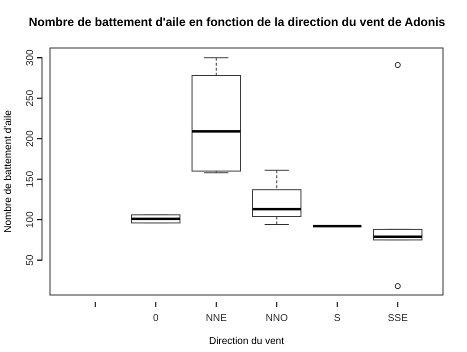 This screenshot has height=352, width=467. What do you see at coordinates (30, 260) in the screenshot?
I see `y-tick-label: 50` at bounding box center [30, 260].